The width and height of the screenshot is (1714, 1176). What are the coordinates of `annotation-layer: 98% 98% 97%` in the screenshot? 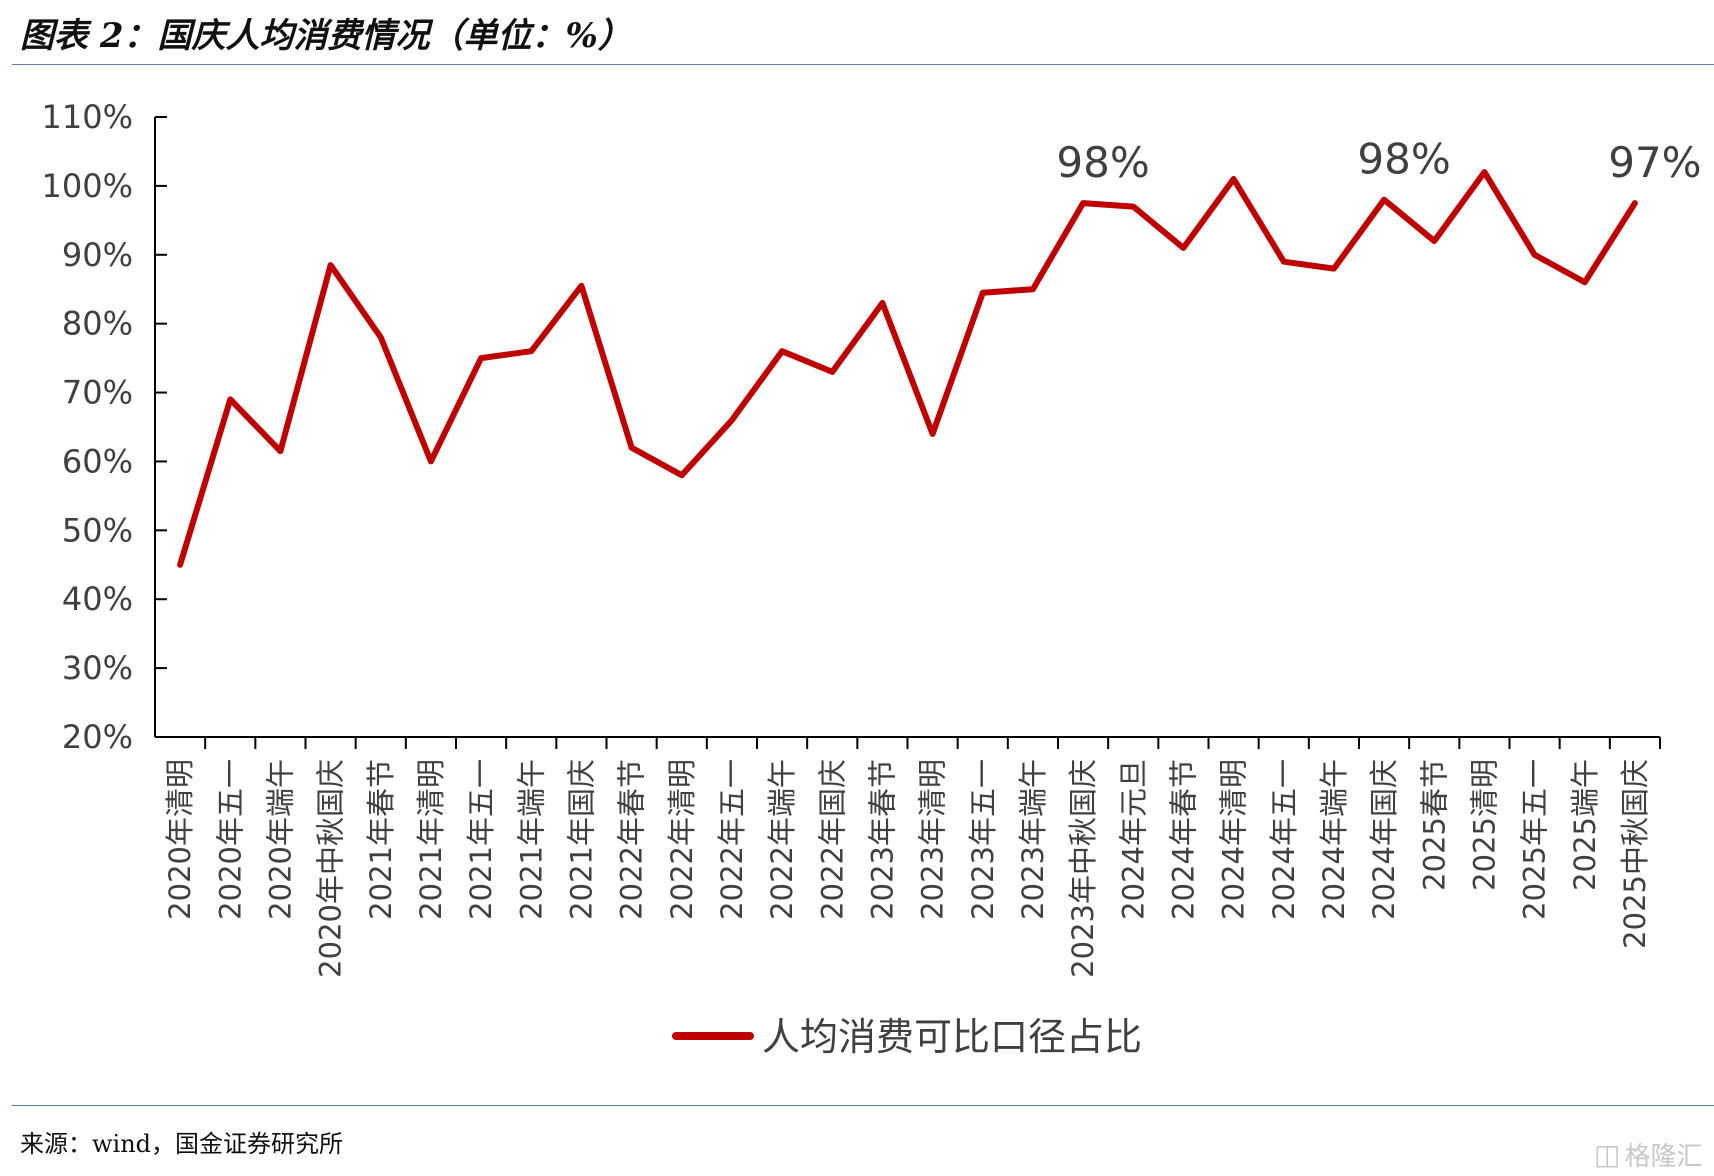 It's located at (1378, 161).